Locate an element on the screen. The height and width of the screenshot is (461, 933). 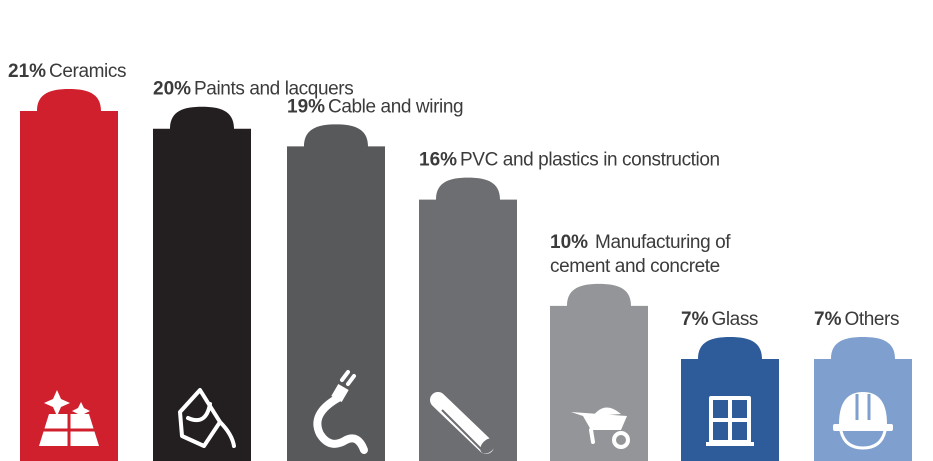
data-label: 10% Manufacturing of cement and concrete is located at coordinates (640, 254).